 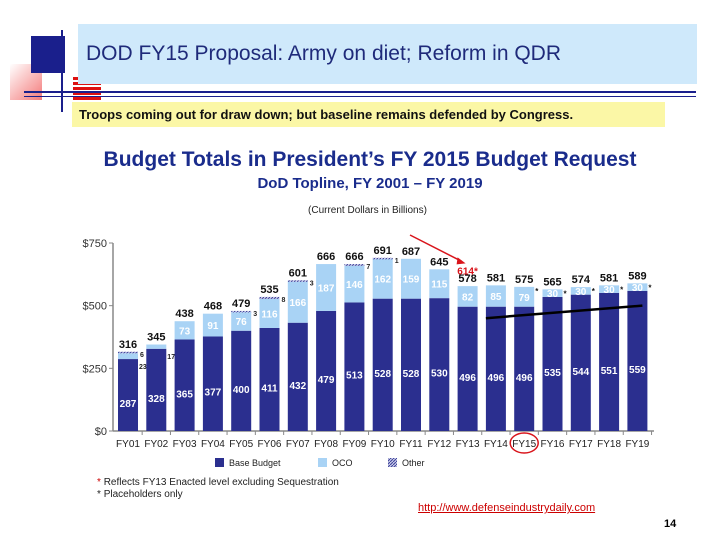 I want to click on x-tick-label: FY06, so click(x=270, y=444).